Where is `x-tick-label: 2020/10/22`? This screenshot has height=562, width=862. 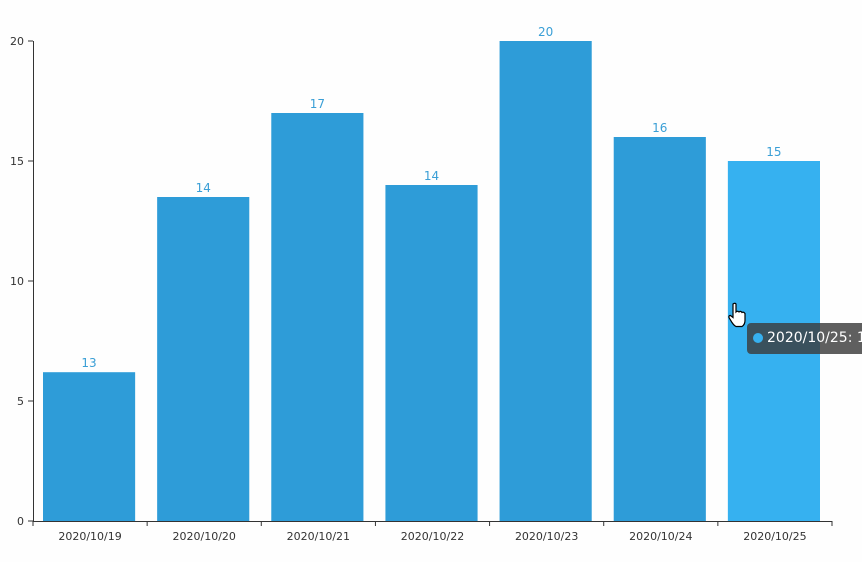
x-tick-label: 2020/10/22 is located at coordinates (432, 536).